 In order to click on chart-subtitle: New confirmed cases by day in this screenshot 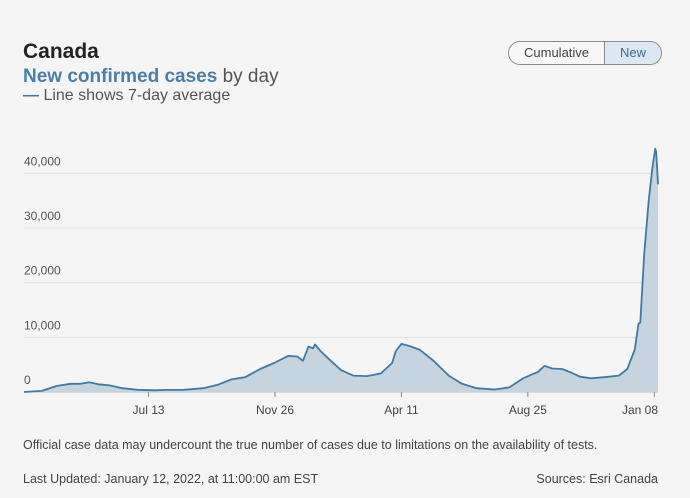, I will do `click(151, 77)`.